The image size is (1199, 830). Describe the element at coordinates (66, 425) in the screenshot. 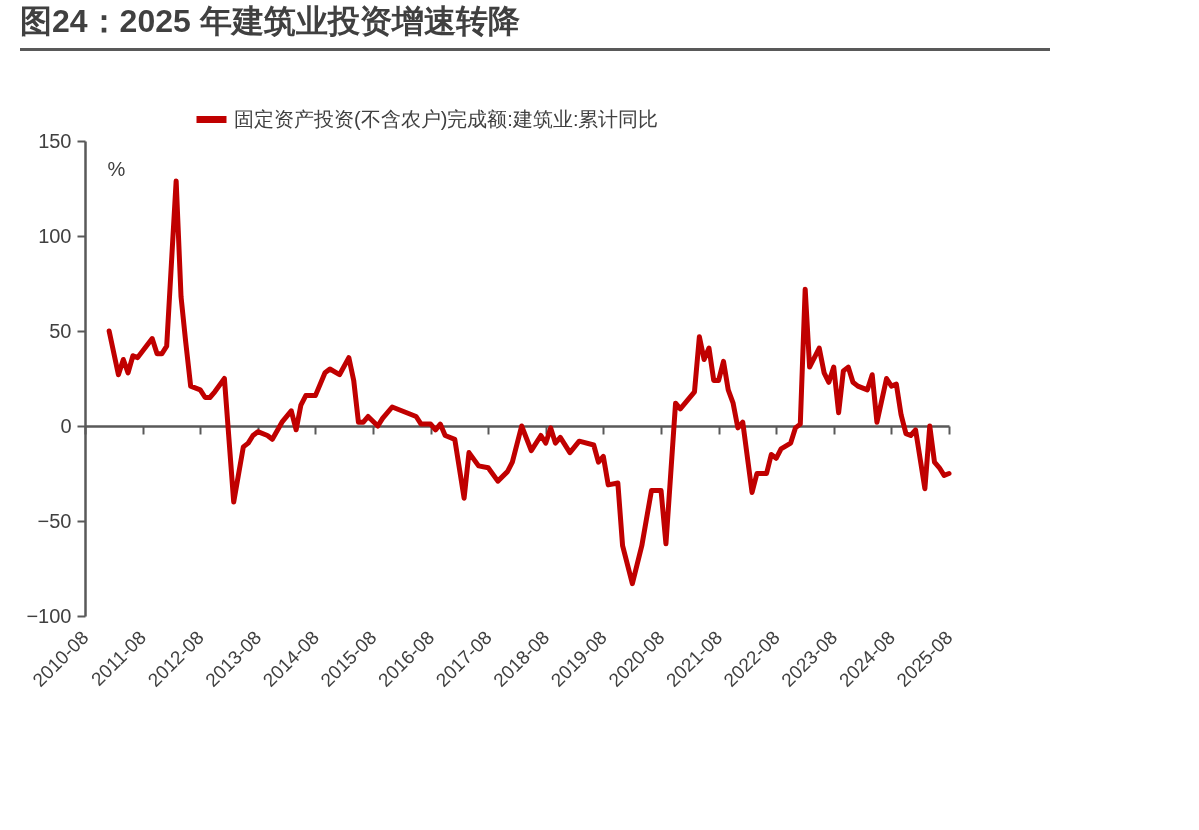

I see `y-tick-label: 0` at that location.